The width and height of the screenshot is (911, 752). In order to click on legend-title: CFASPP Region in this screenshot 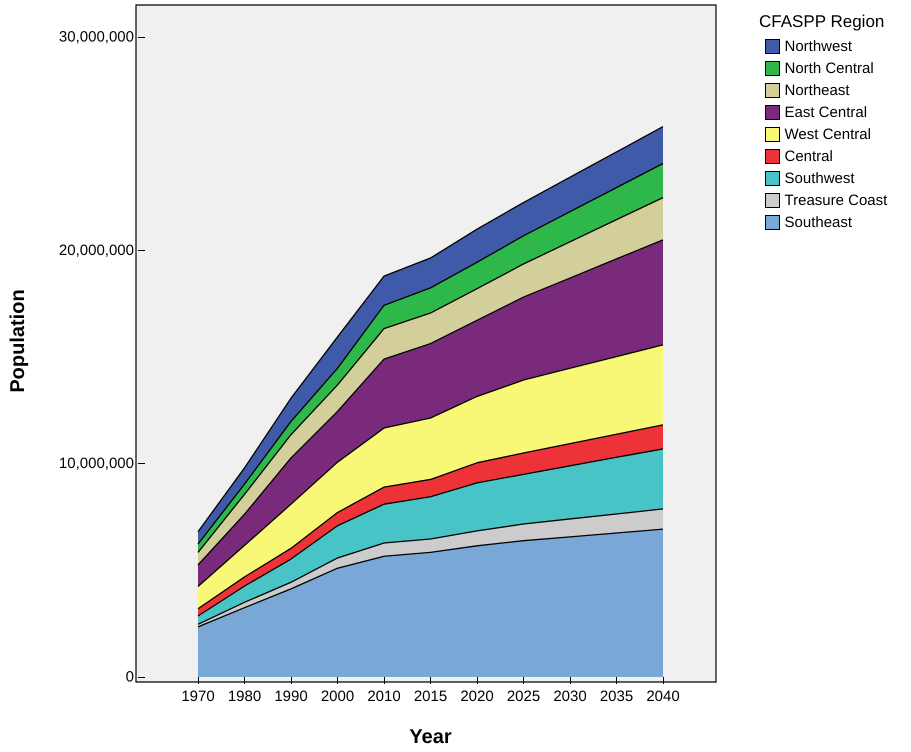, I will do `click(821, 21)`.